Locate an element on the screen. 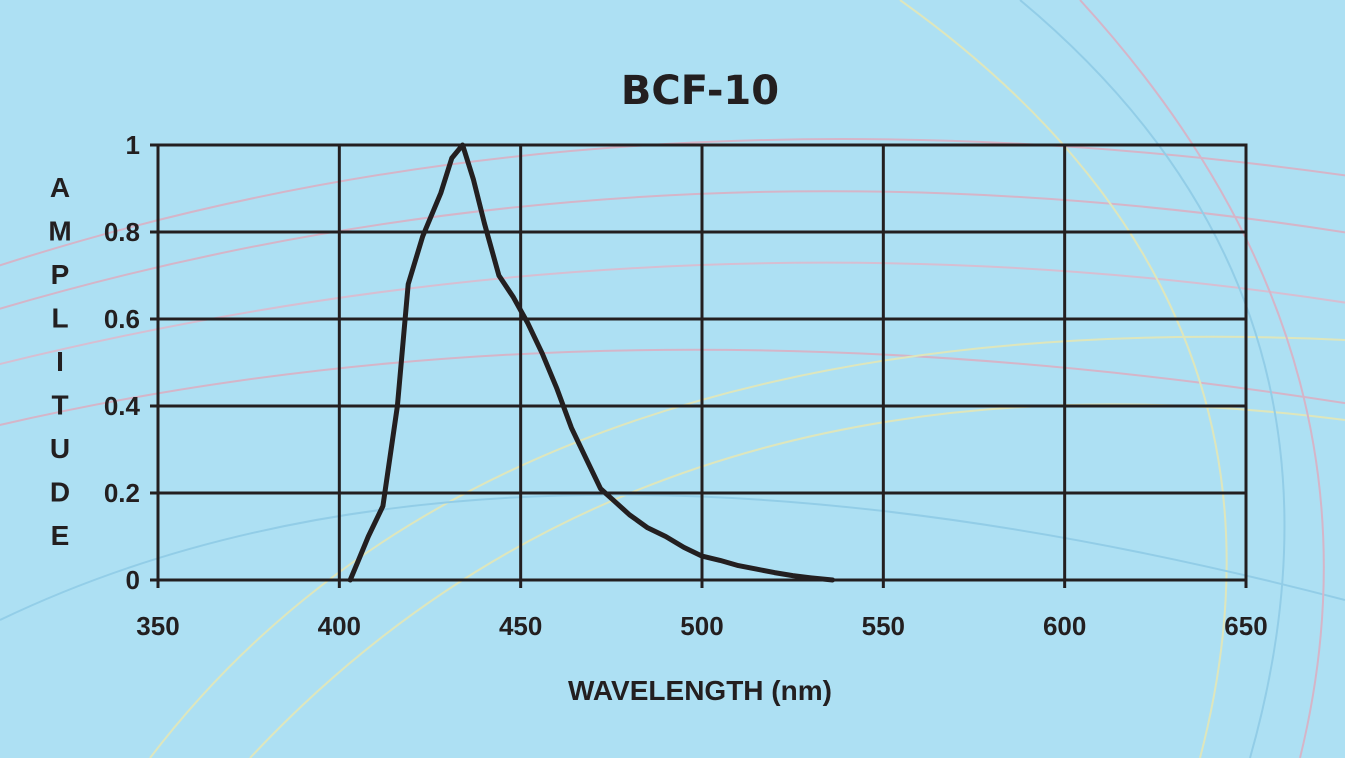 Image resolution: width=1345 pixels, height=758 pixels. y-axis-label-letter: A is located at coordinates (60, 187).